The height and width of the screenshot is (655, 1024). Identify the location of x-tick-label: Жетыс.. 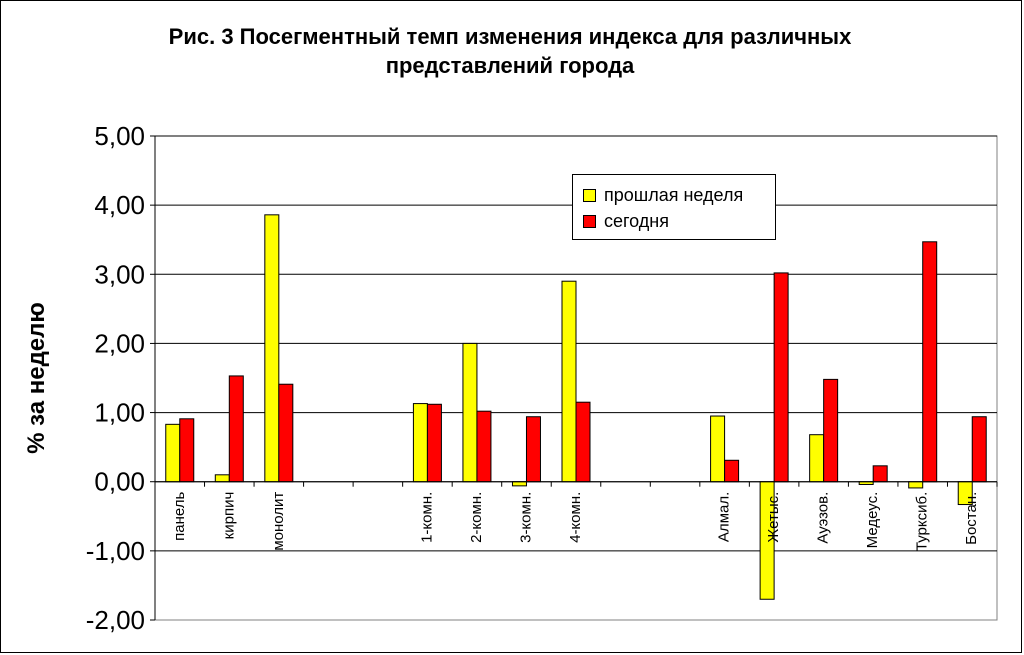
(773, 517).